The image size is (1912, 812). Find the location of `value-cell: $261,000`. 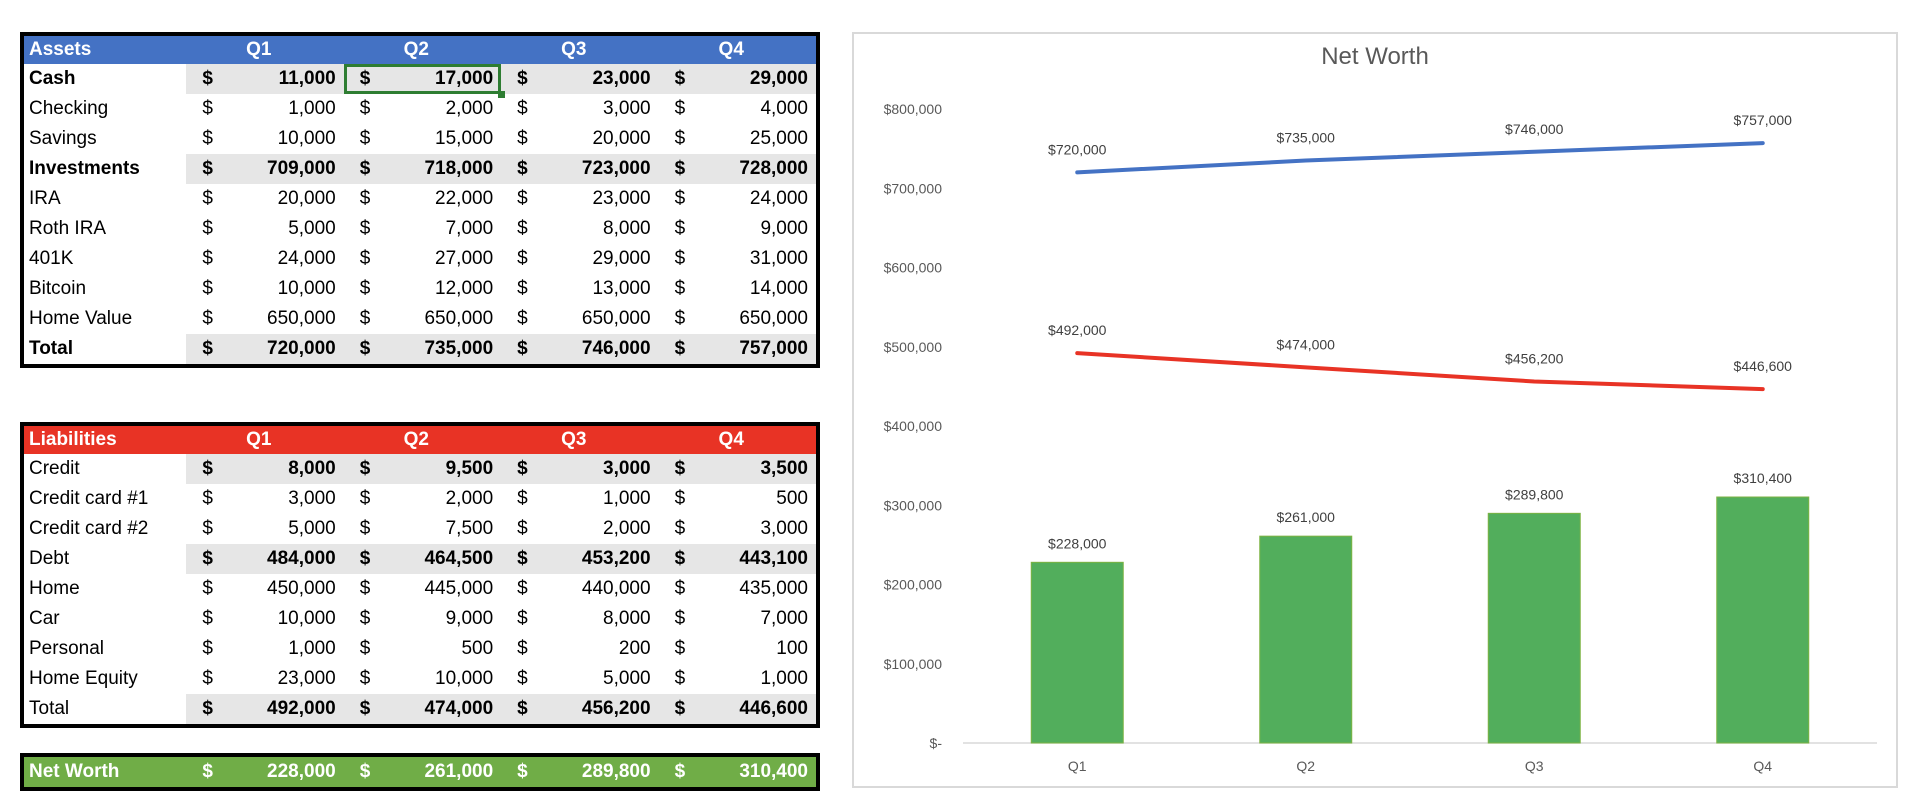

value-cell: $261,000 is located at coordinates (422, 772).